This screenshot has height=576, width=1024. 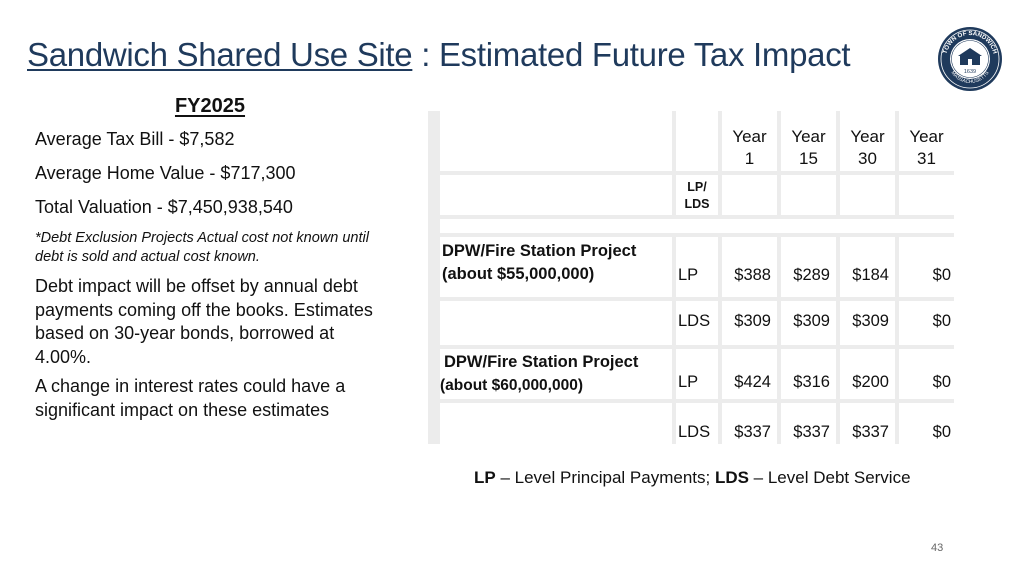 What do you see at coordinates (829, 477) in the screenshot?
I see `legend-lds-desc: – Level Debt Service` at bounding box center [829, 477].